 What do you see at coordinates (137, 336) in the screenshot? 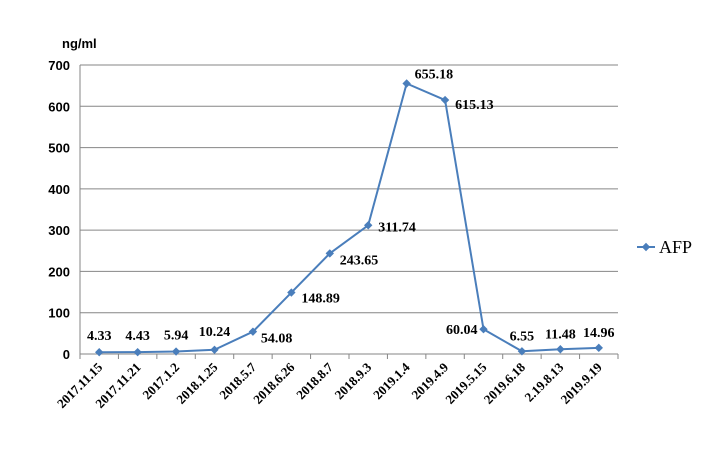
I see `data-label: 4.43` at bounding box center [137, 336].